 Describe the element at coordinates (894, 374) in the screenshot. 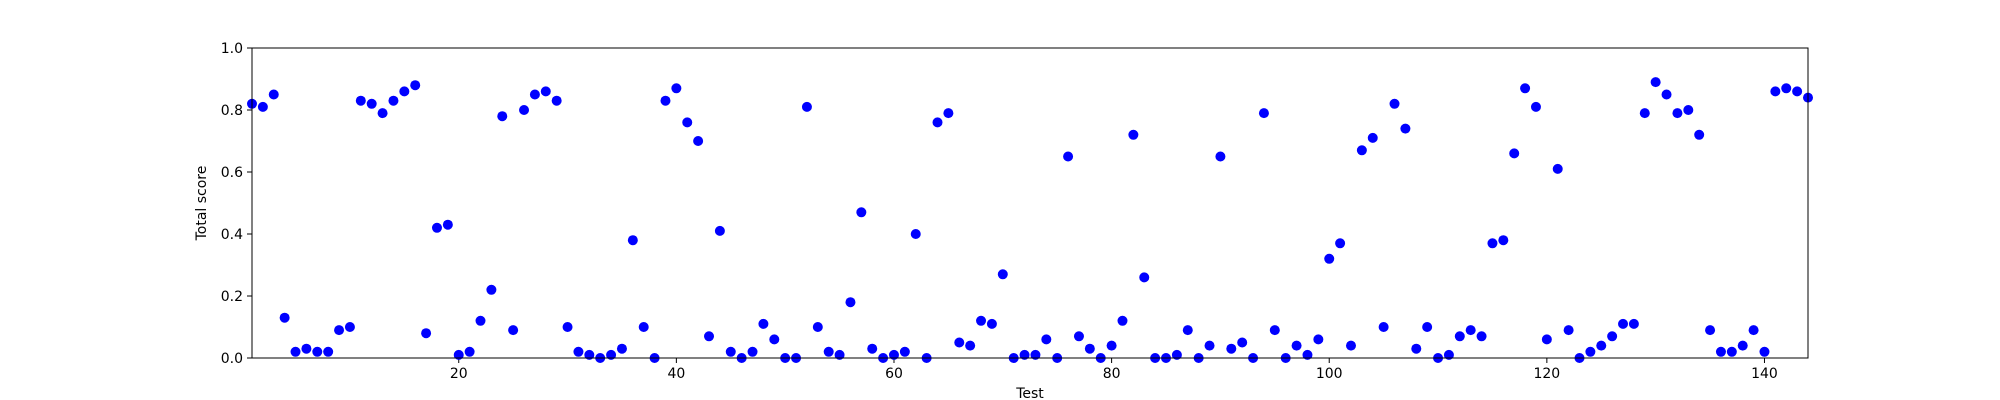

I see `x-tick-label: 60` at that location.